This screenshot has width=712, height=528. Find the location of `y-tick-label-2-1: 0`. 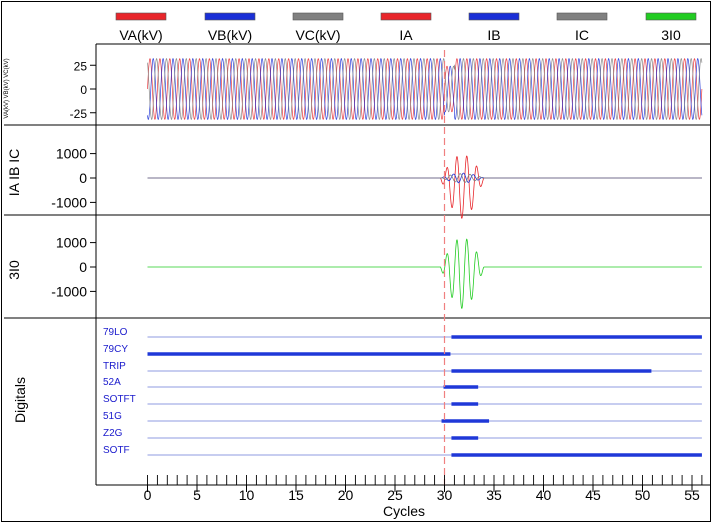

y-tick-label-2-1: 0 is located at coordinates (83, 267).